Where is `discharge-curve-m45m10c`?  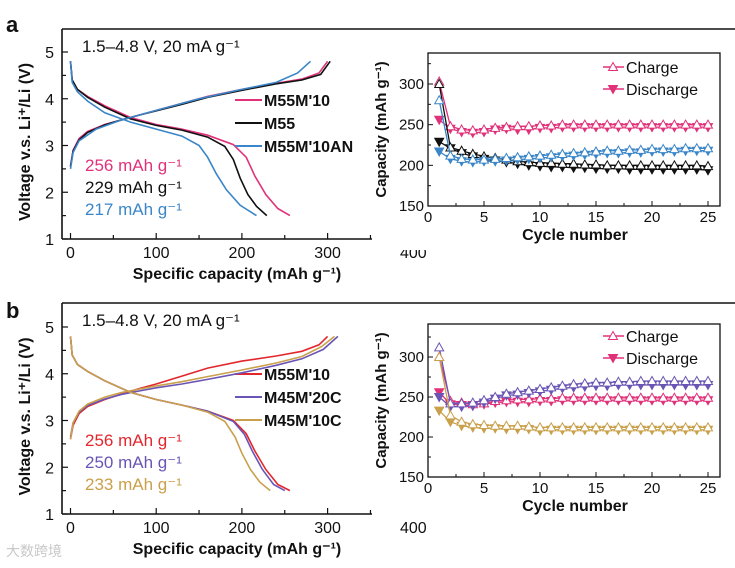 discharge-curve-m45m10c is located at coordinates (170, 414).